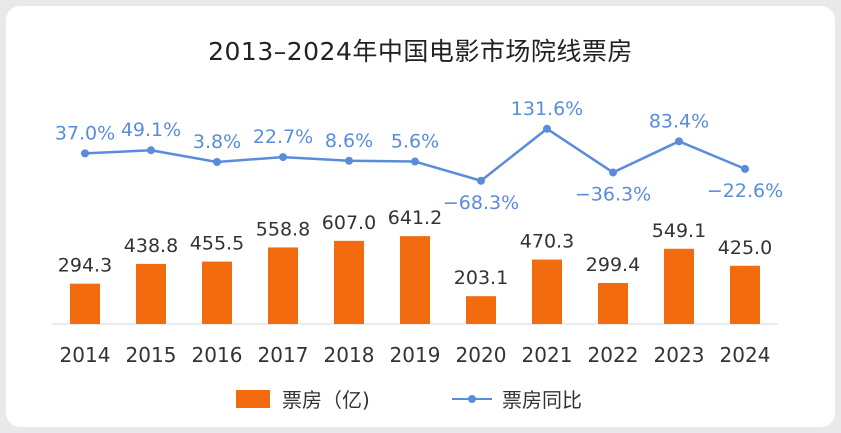 The width and height of the screenshot is (841, 433). What do you see at coordinates (613, 265) in the screenshot?
I see `bar-value-label: 299.4` at bounding box center [613, 265].